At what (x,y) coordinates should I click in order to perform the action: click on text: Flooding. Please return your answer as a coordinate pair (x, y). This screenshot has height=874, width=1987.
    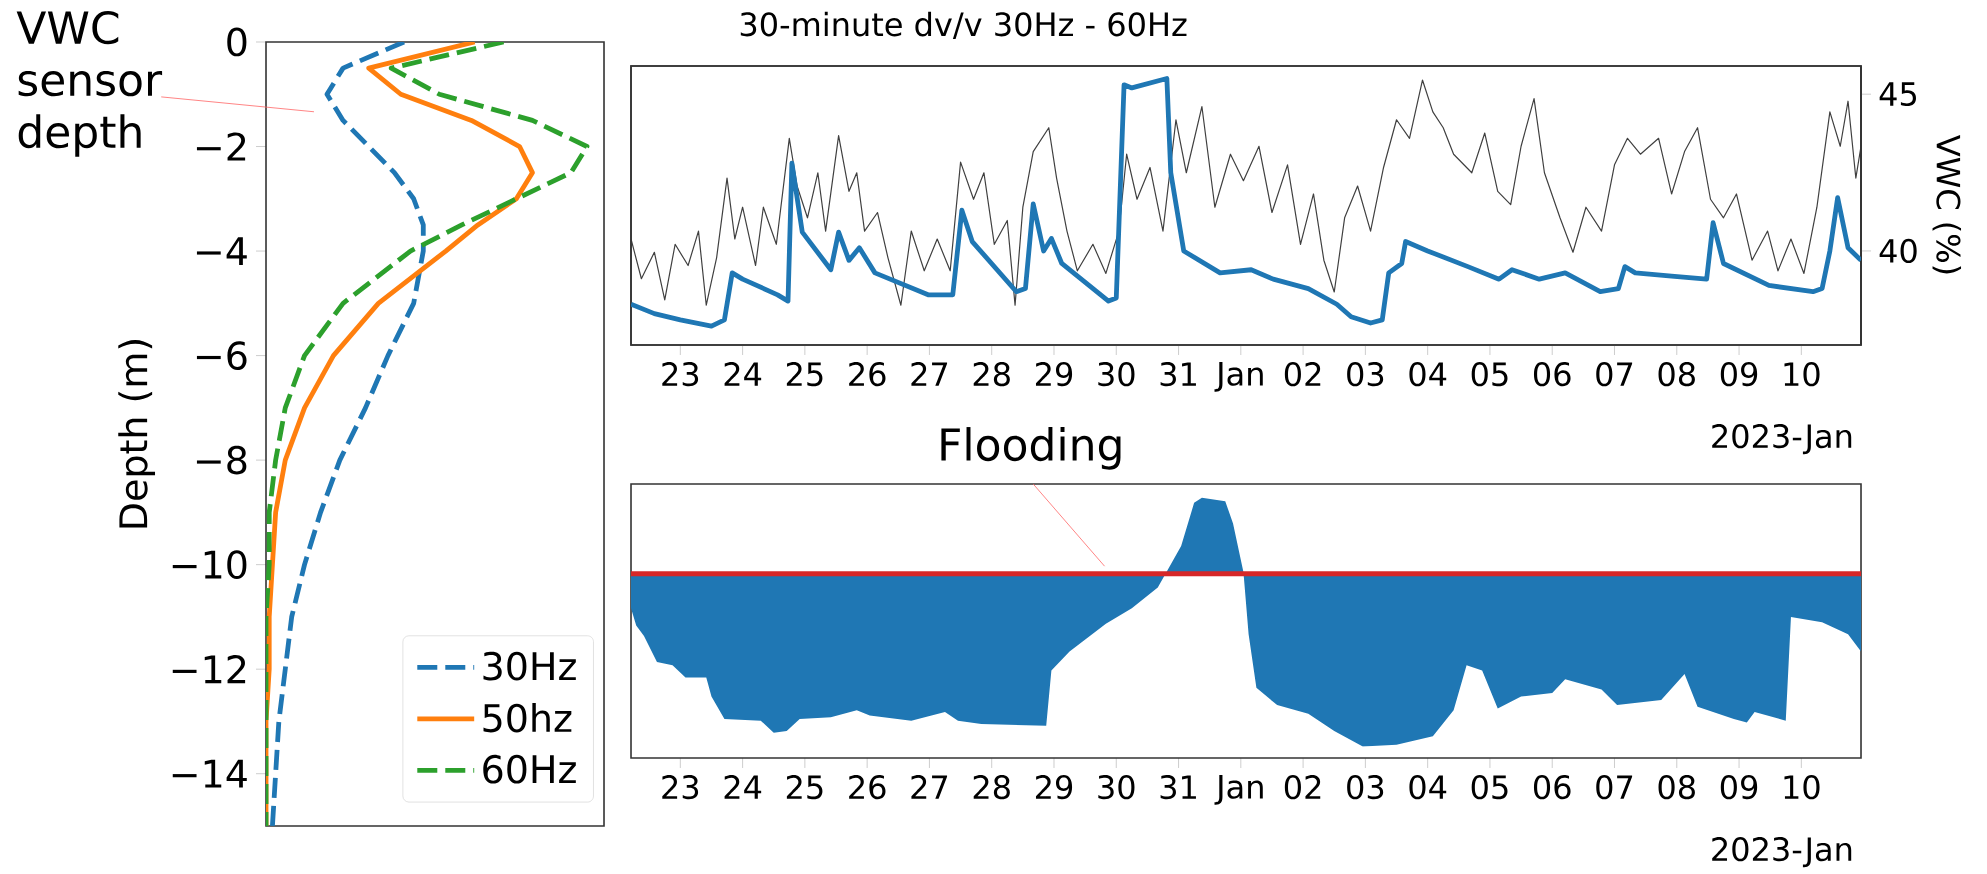
    Looking at the image, I should click on (1031, 448).